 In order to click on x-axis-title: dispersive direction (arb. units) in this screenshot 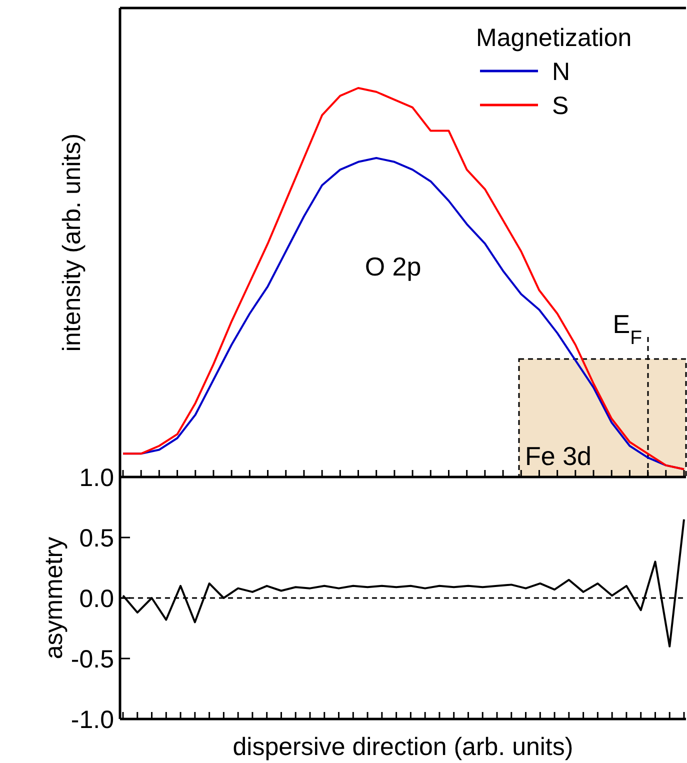, I will do `click(403, 747)`.